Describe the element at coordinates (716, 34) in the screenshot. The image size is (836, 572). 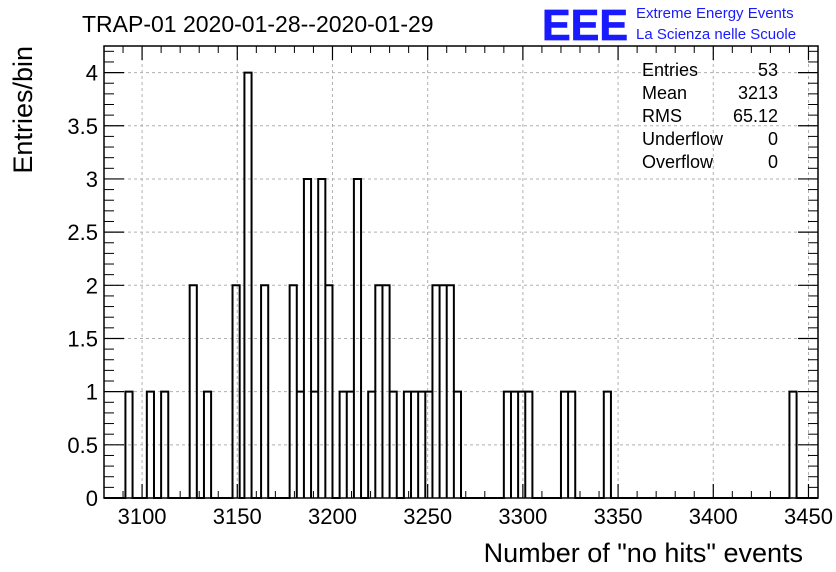
I see `eee-logo-line2: La Scienza nelle Scuole` at that location.